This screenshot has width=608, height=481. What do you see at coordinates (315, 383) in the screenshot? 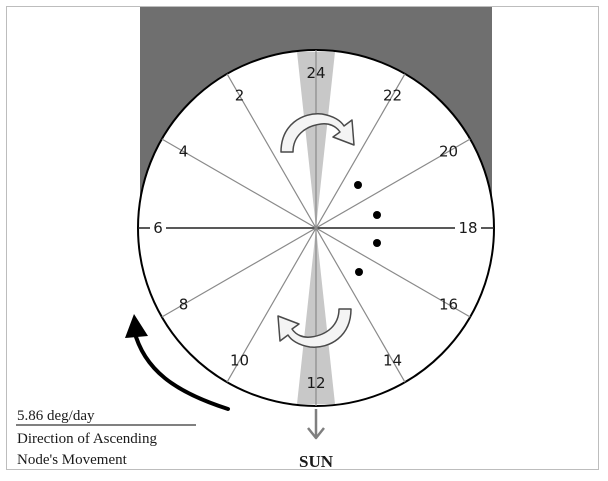
I see `clock-label-12: 12` at bounding box center [315, 383].